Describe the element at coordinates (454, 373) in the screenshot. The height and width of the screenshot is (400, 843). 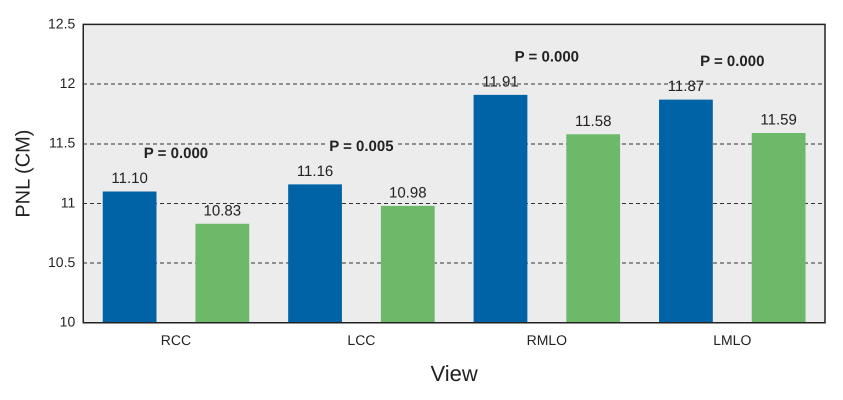
I see `x-axis-title: View` at that location.